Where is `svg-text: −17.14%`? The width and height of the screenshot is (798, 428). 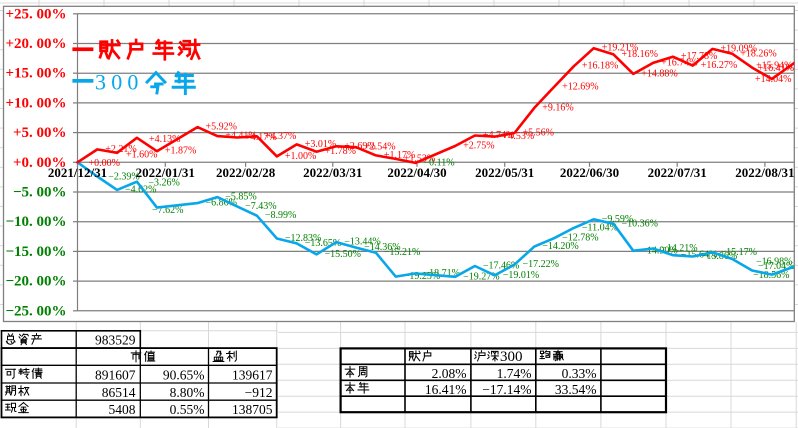
svg-text: −17.14% is located at coordinates (506, 389).